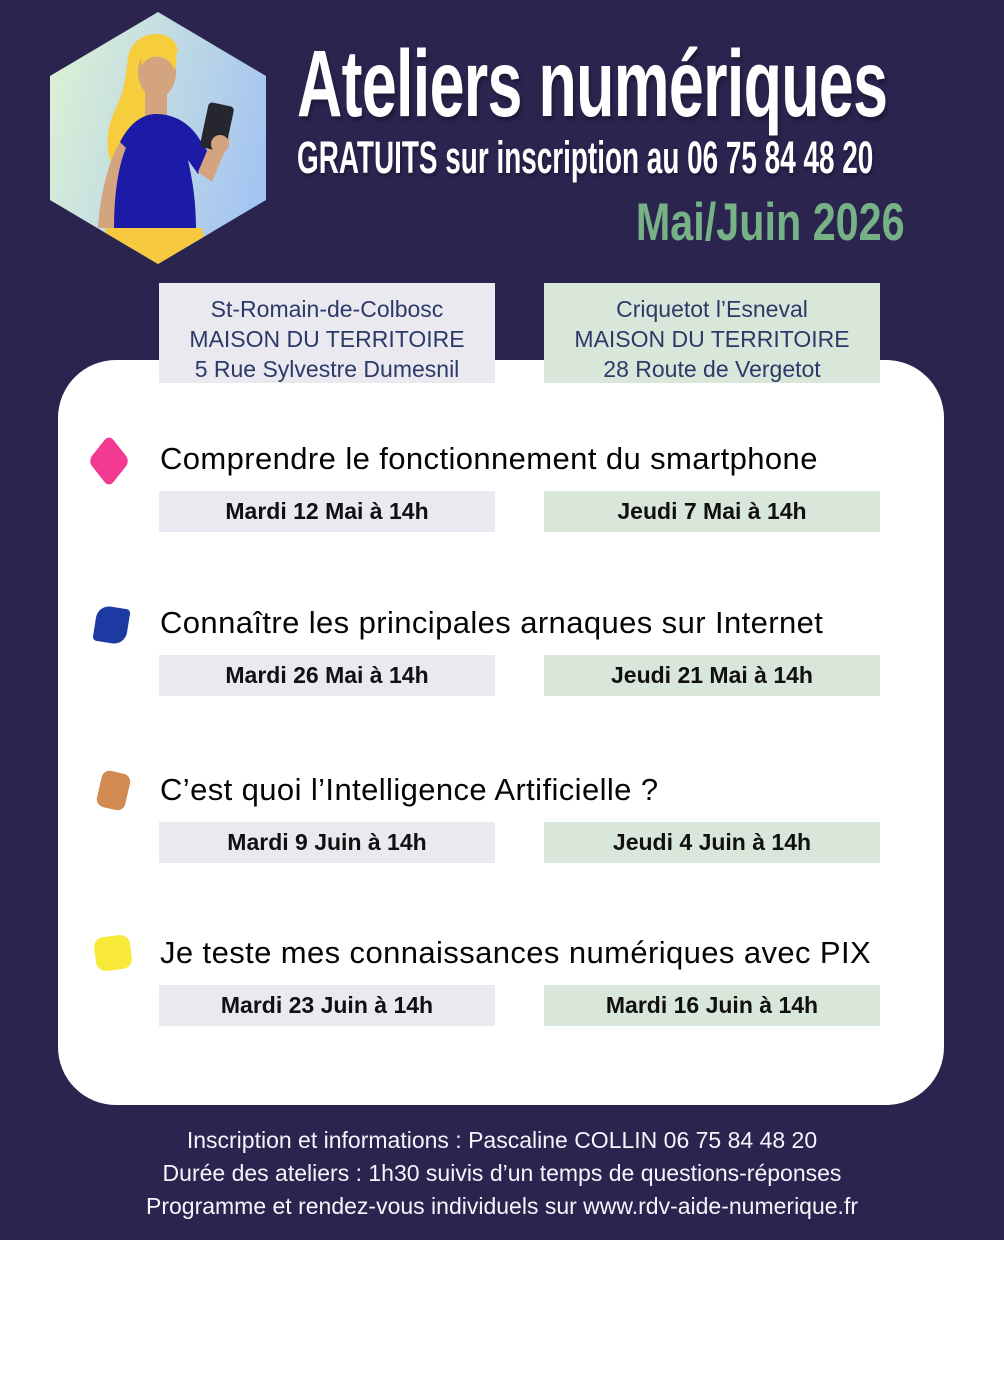 The image size is (1004, 1387). I want to click on workshop-bullet-square-yellow, so click(113, 953).